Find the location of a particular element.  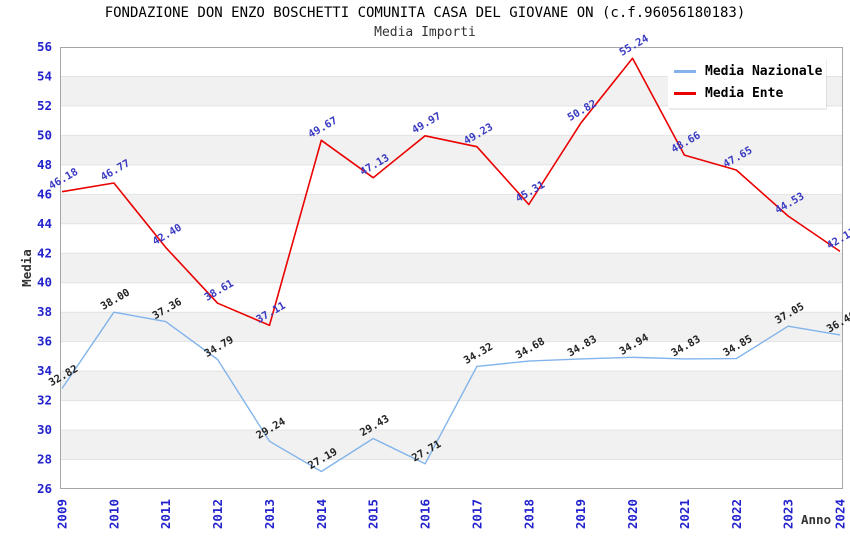

x-tick-label: 2014 is located at coordinates (321, 514).